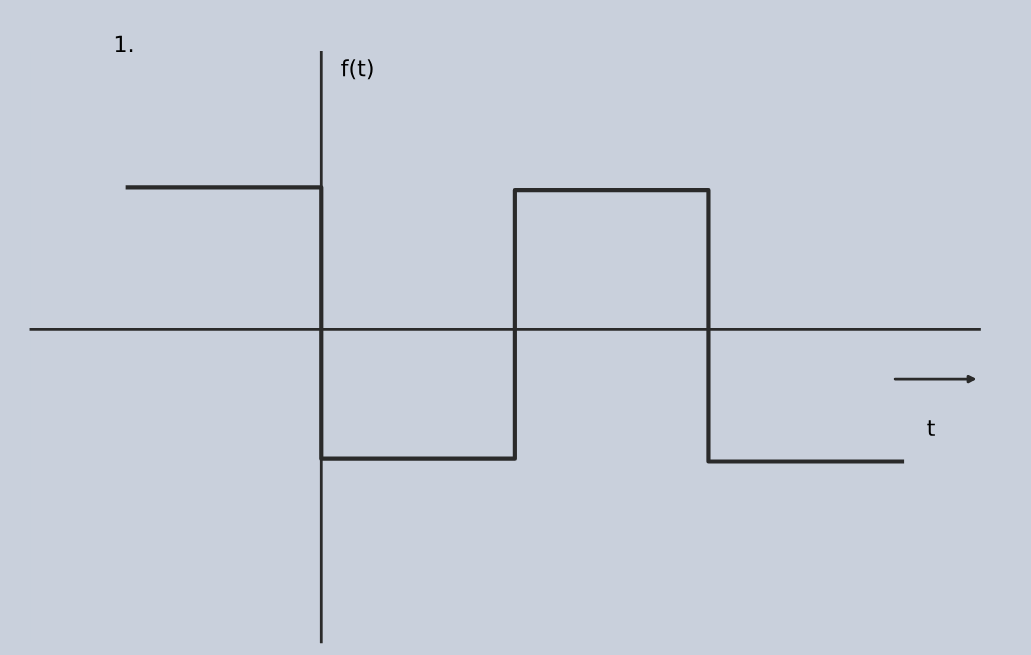 The width and height of the screenshot is (1031, 655). What do you see at coordinates (124, 43) in the screenshot?
I see `chart-title: 1.` at bounding box center [124, 43].